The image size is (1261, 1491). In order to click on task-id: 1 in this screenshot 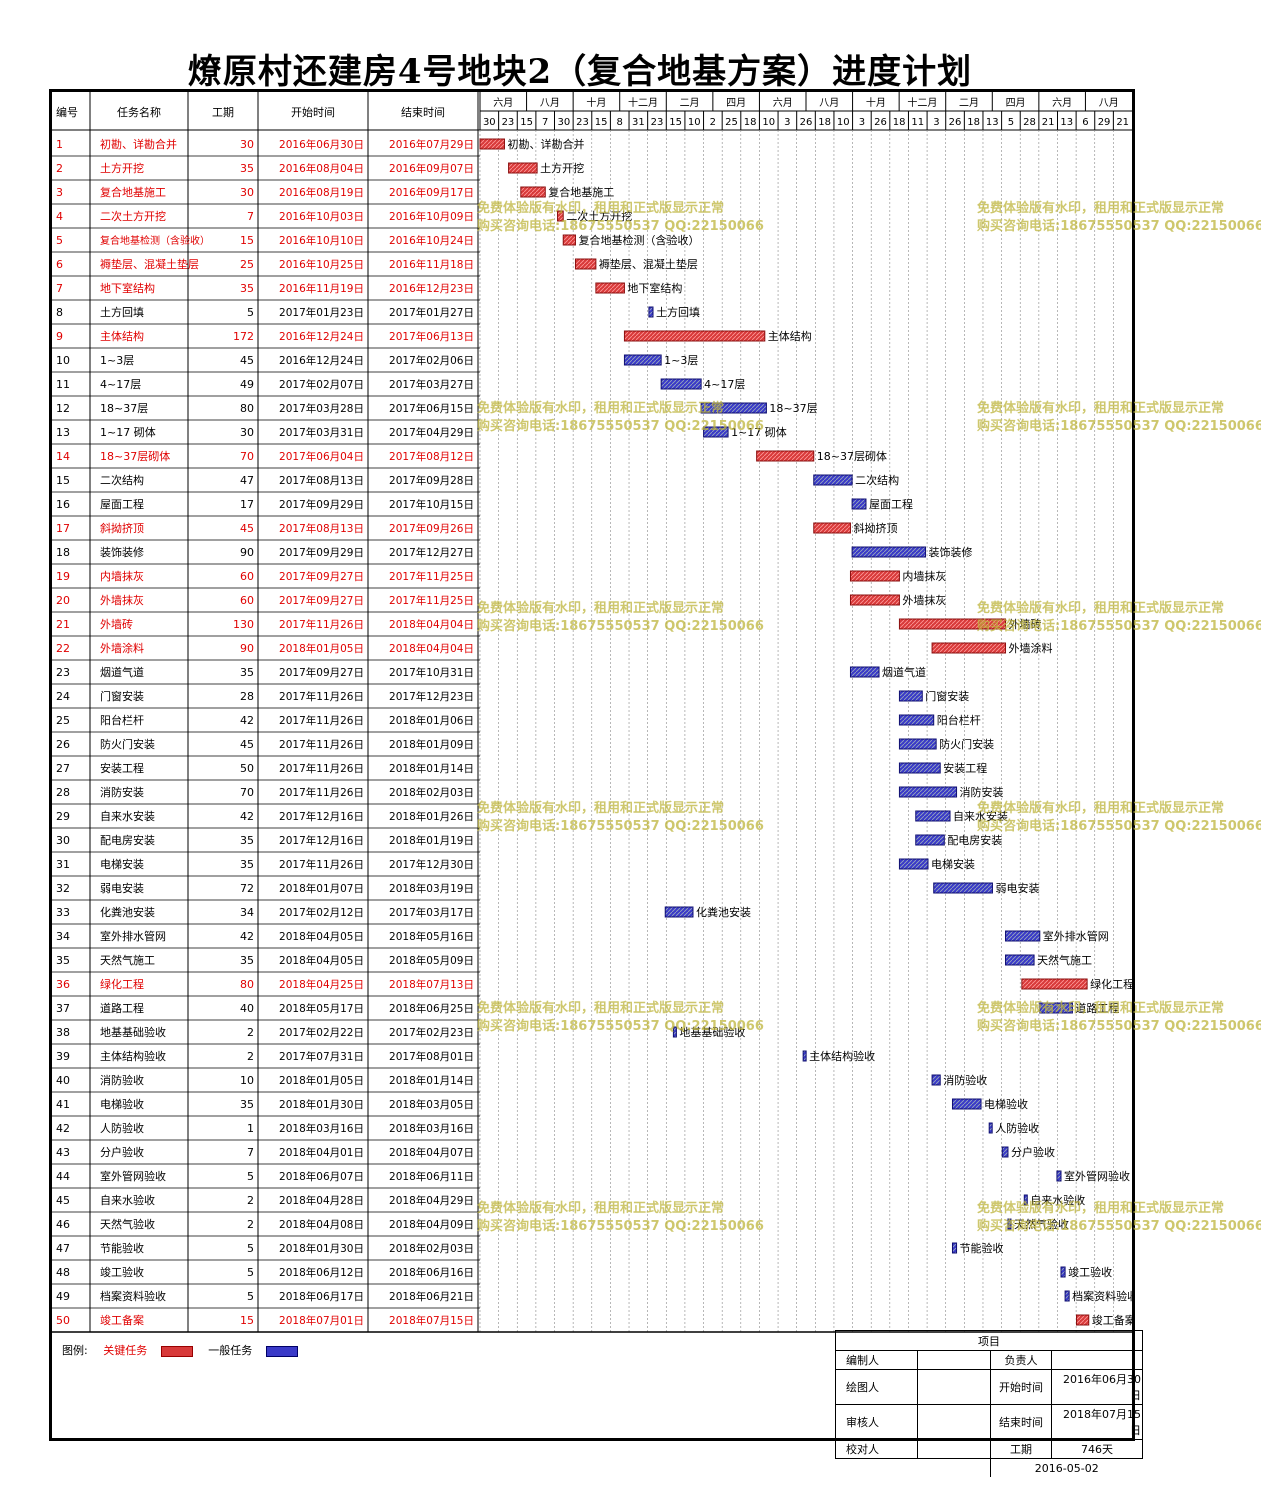, I will do `click(59, 144)`.